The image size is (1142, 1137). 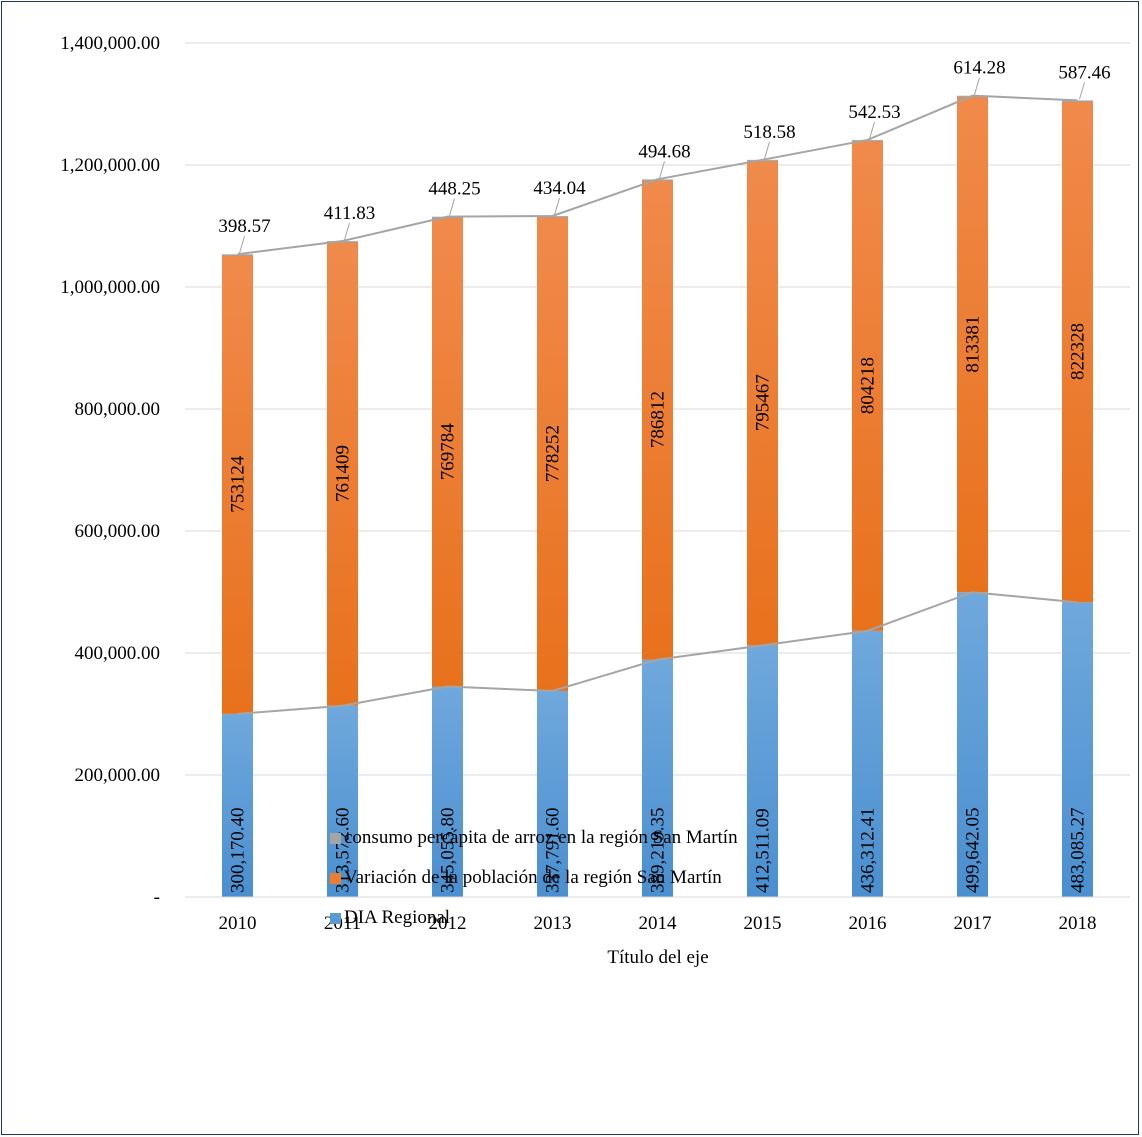 I want to click on series-line-dia-regional, so click(x=657, y=653).